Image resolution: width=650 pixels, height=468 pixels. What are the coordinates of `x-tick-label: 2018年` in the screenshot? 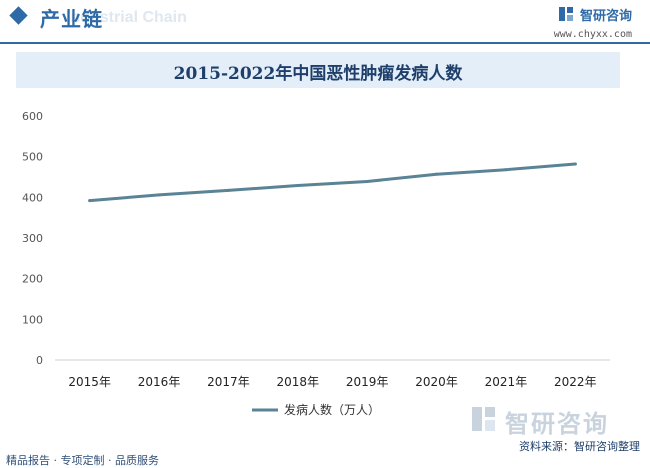 It's located at (298, 382).